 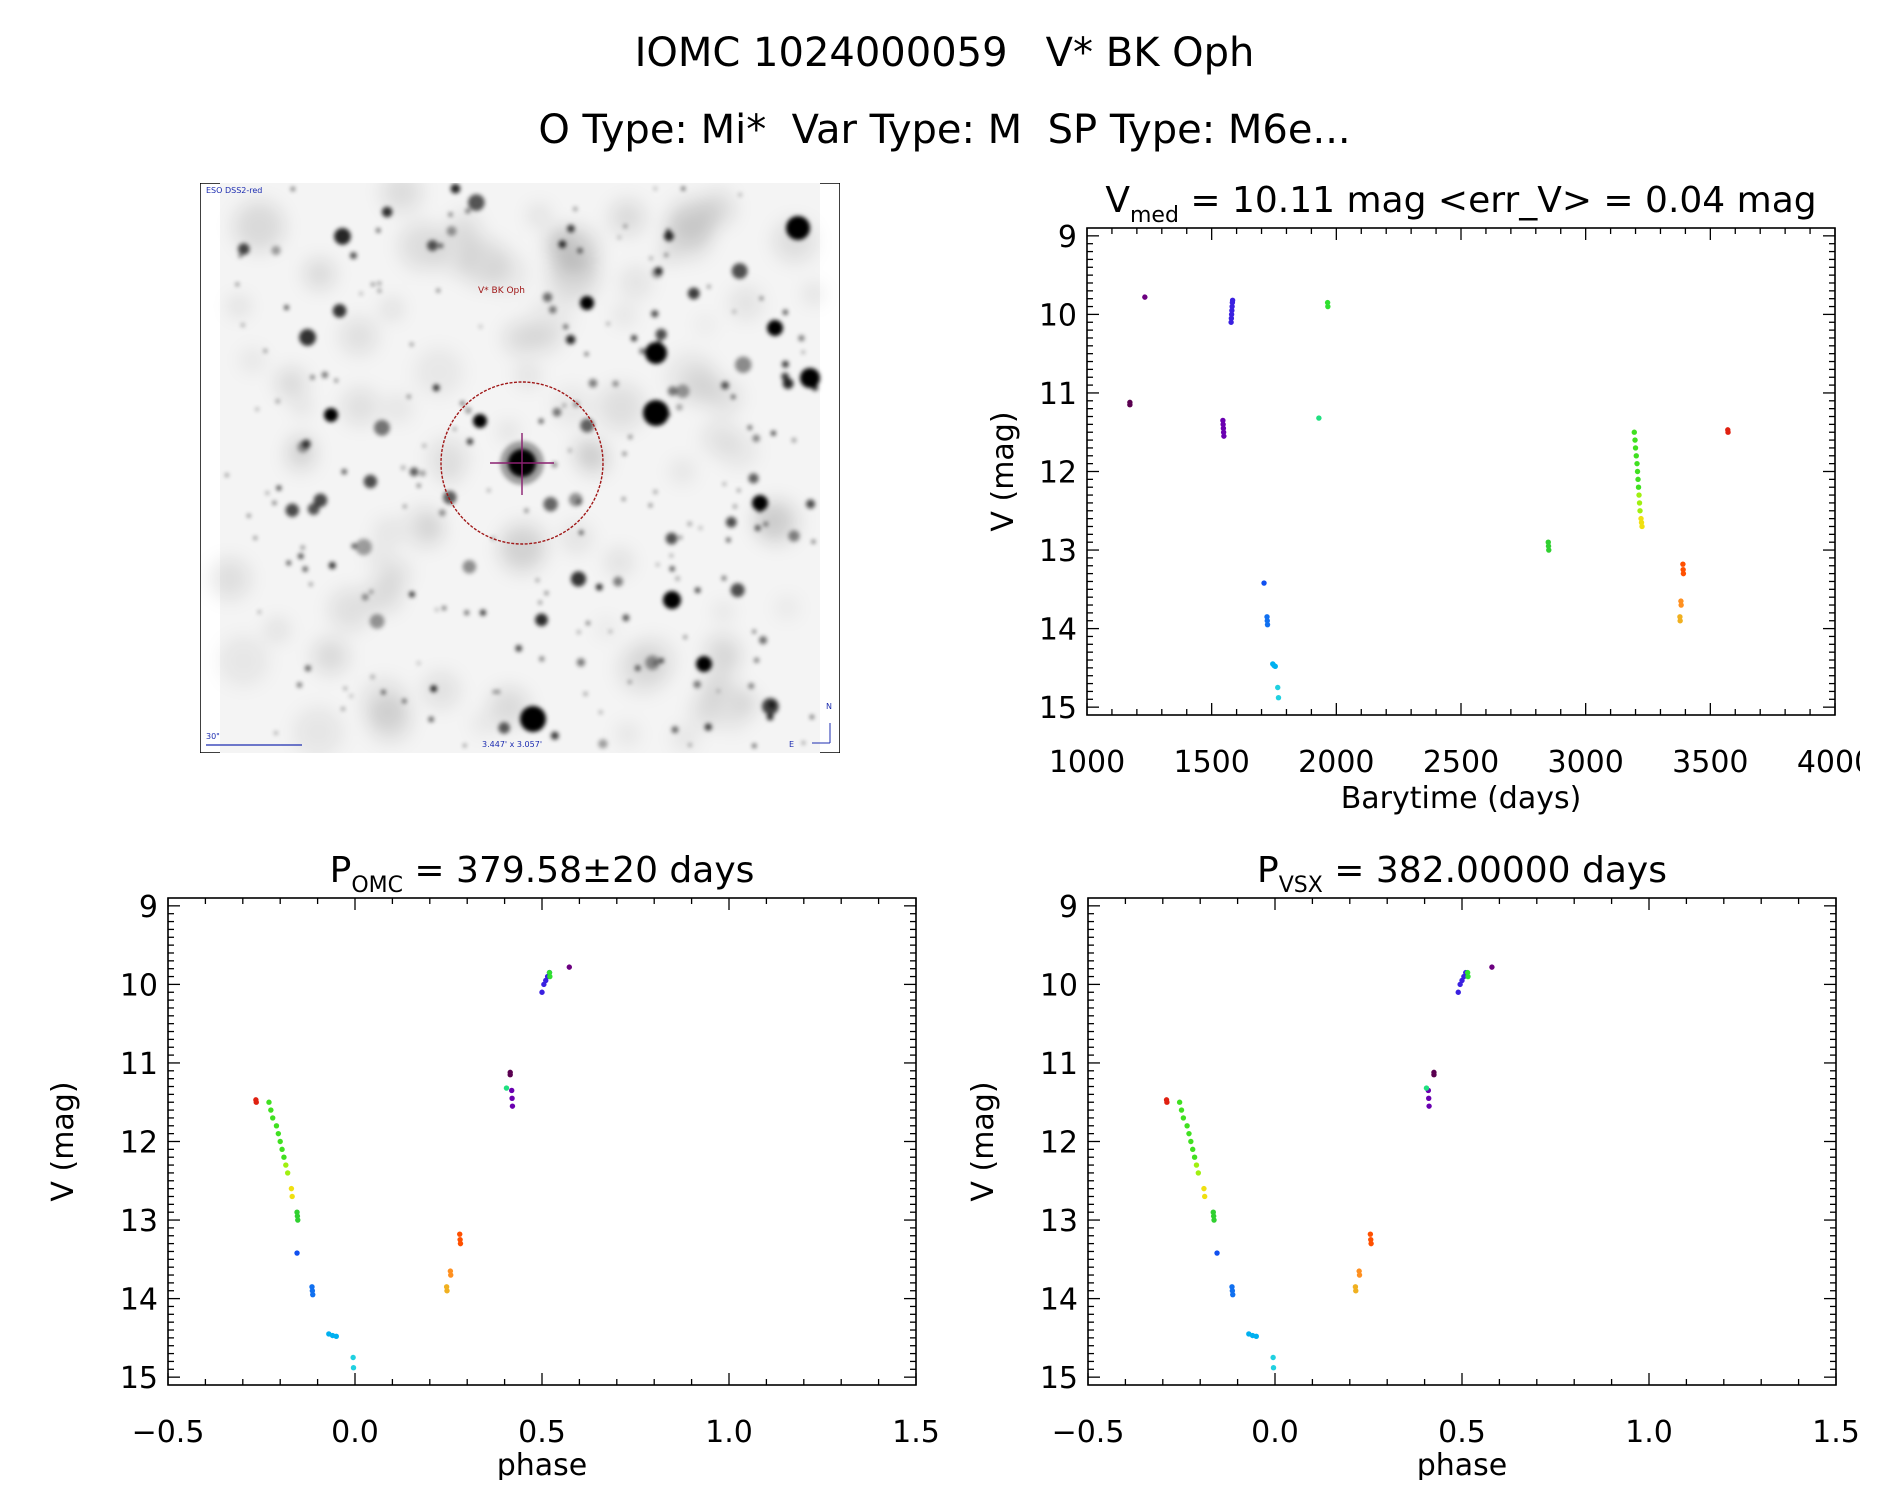 What do you see at coordinates (377, 885) in the screenshot?
I see `chart-title-subscript: OMC` at bounding box center [377, 885].